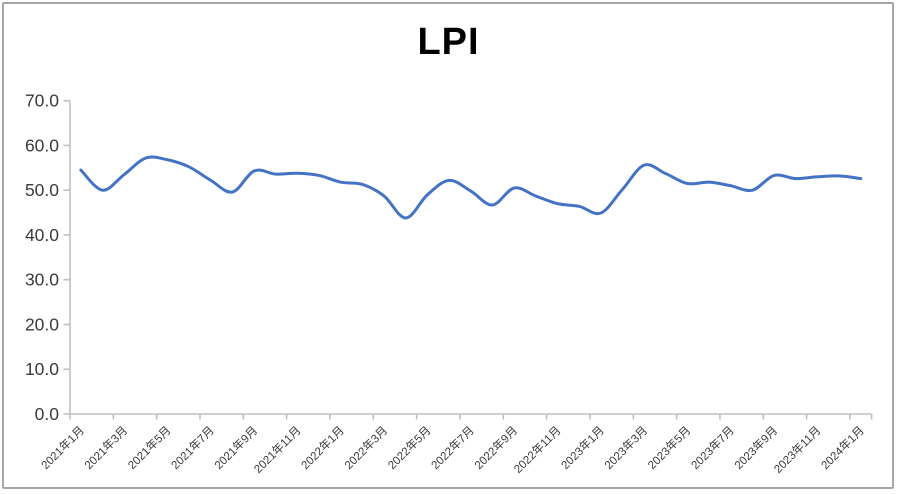 The width and height of the screenshot is (897, 494). I want to click on x-tick-label: 2022年3月, so click(365, 447).